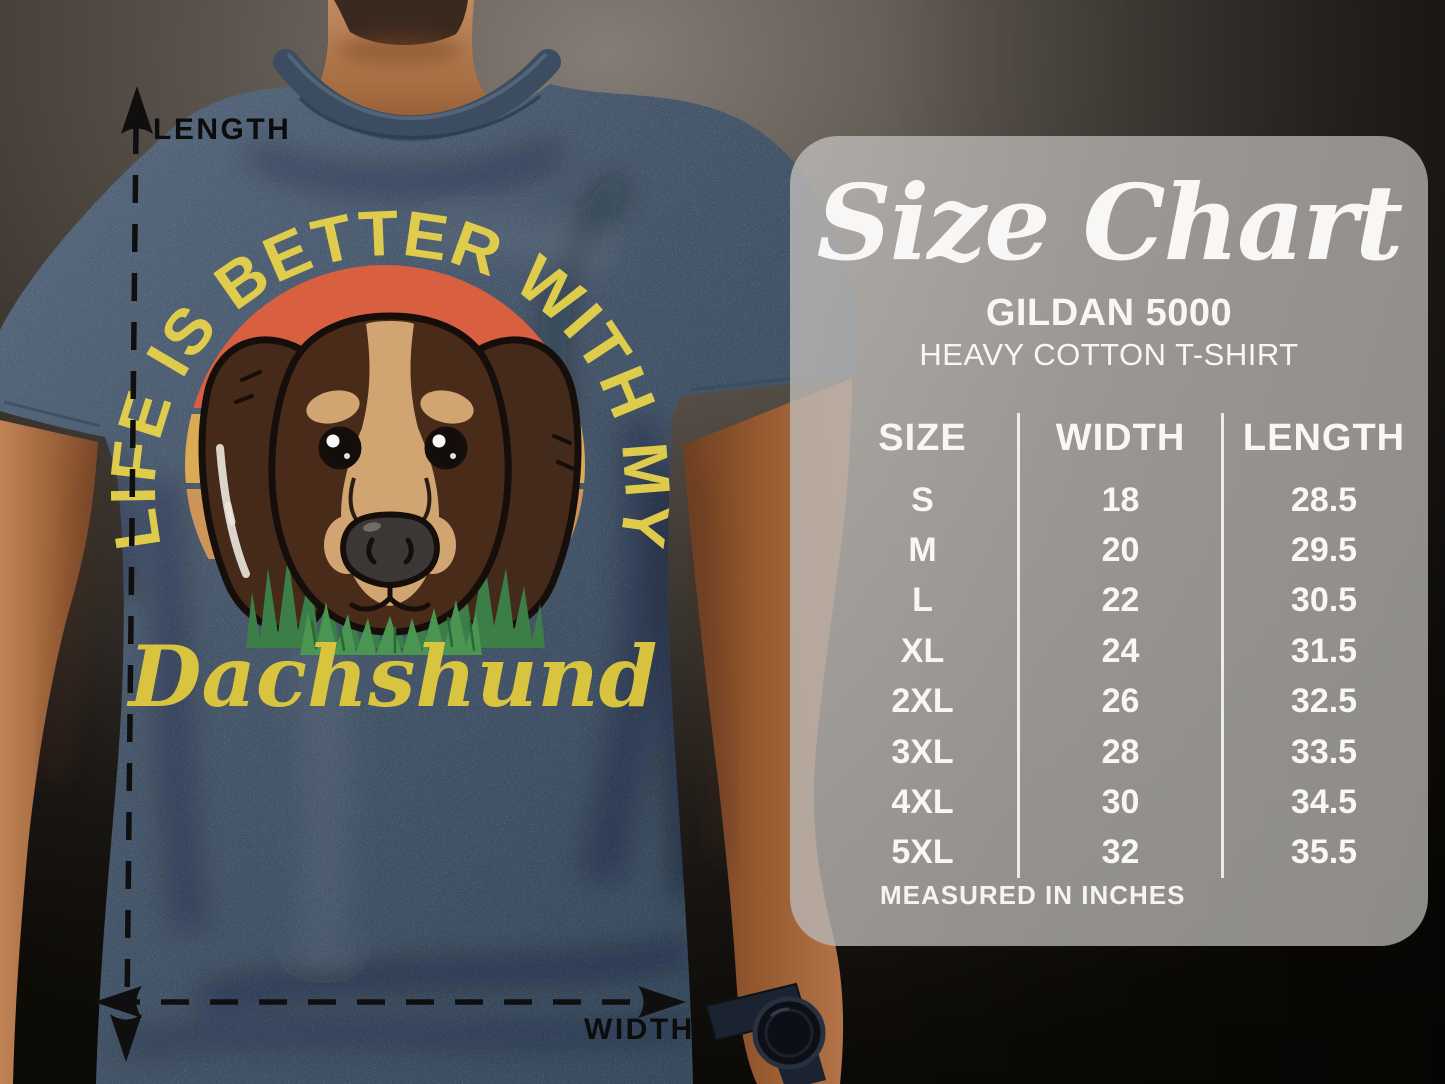 The image size is (1445, 1084). What do you see at coordinates (1122, 500) in the screenshot?
I see `width-cell: 18` at bounding box center [1122, 500].